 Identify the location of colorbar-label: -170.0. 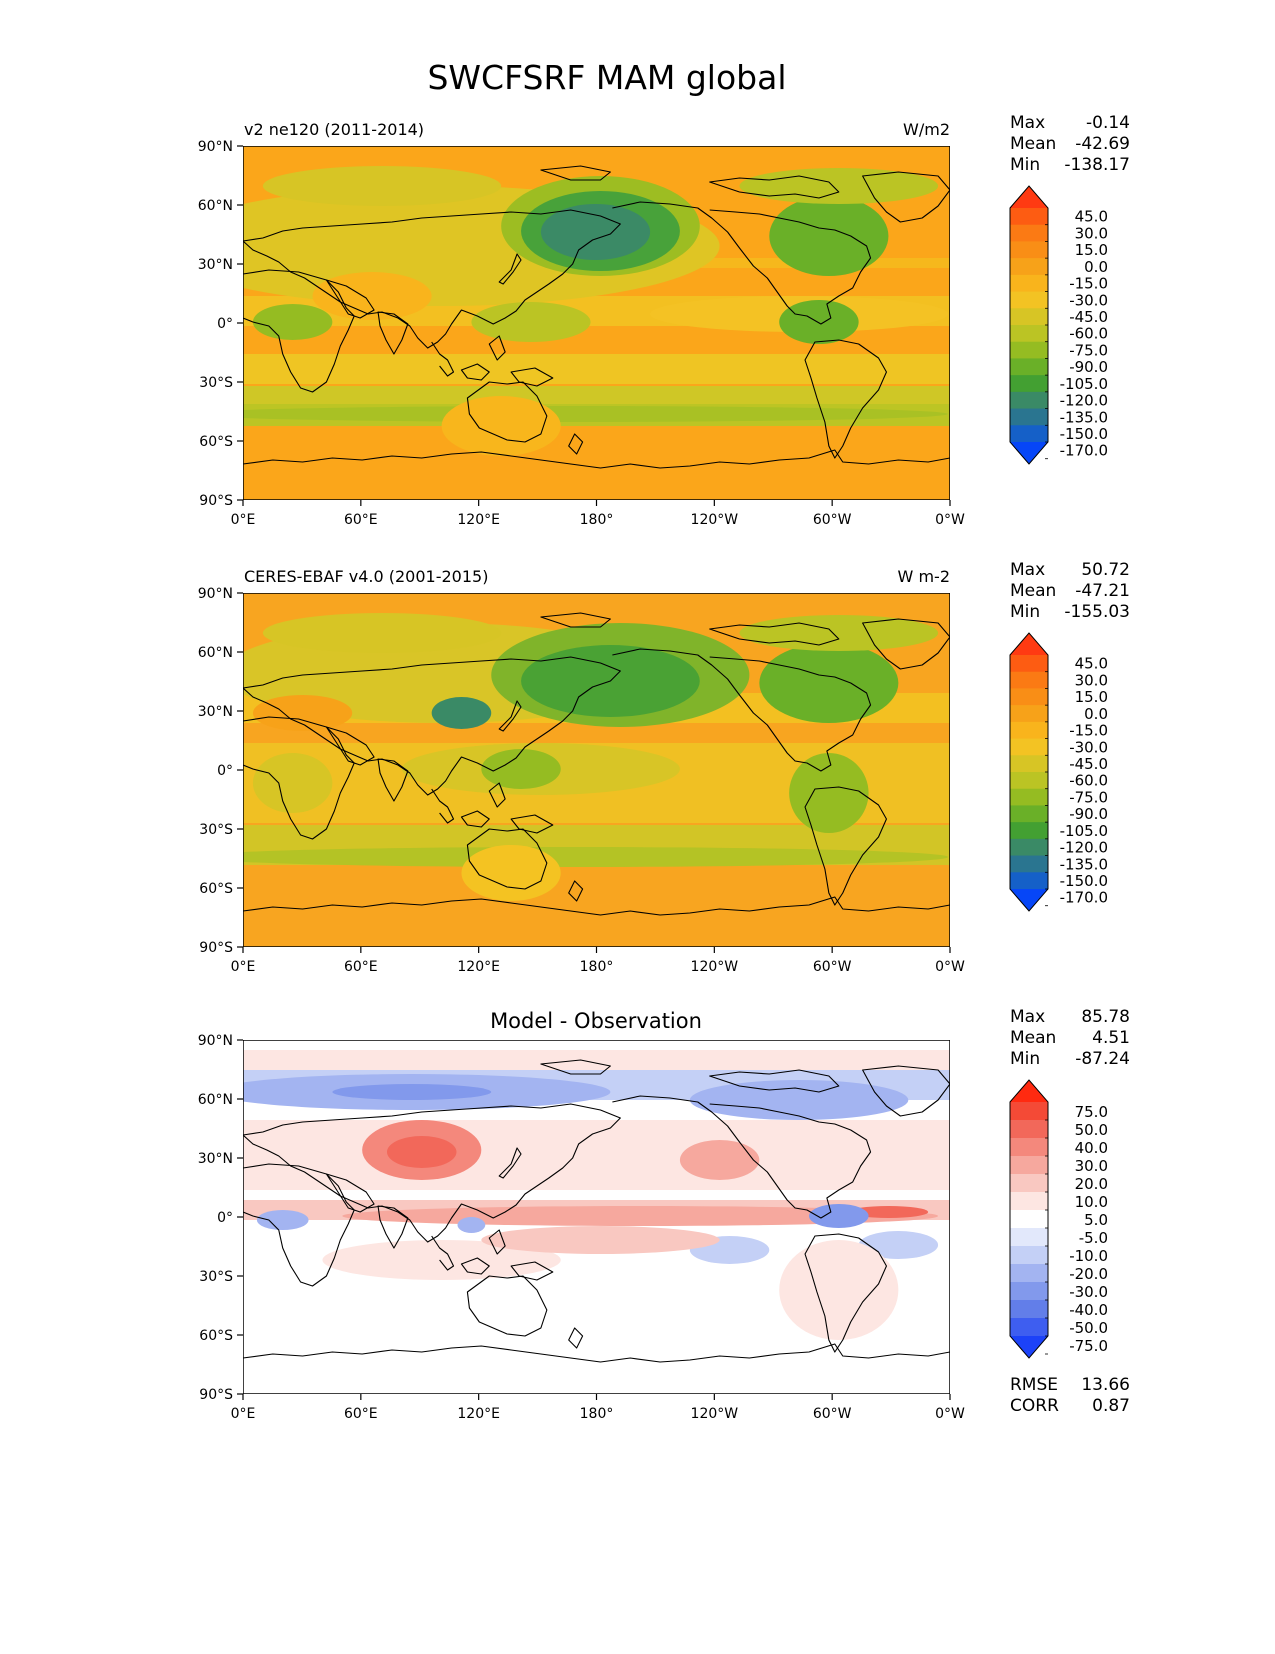
(1084, 451).